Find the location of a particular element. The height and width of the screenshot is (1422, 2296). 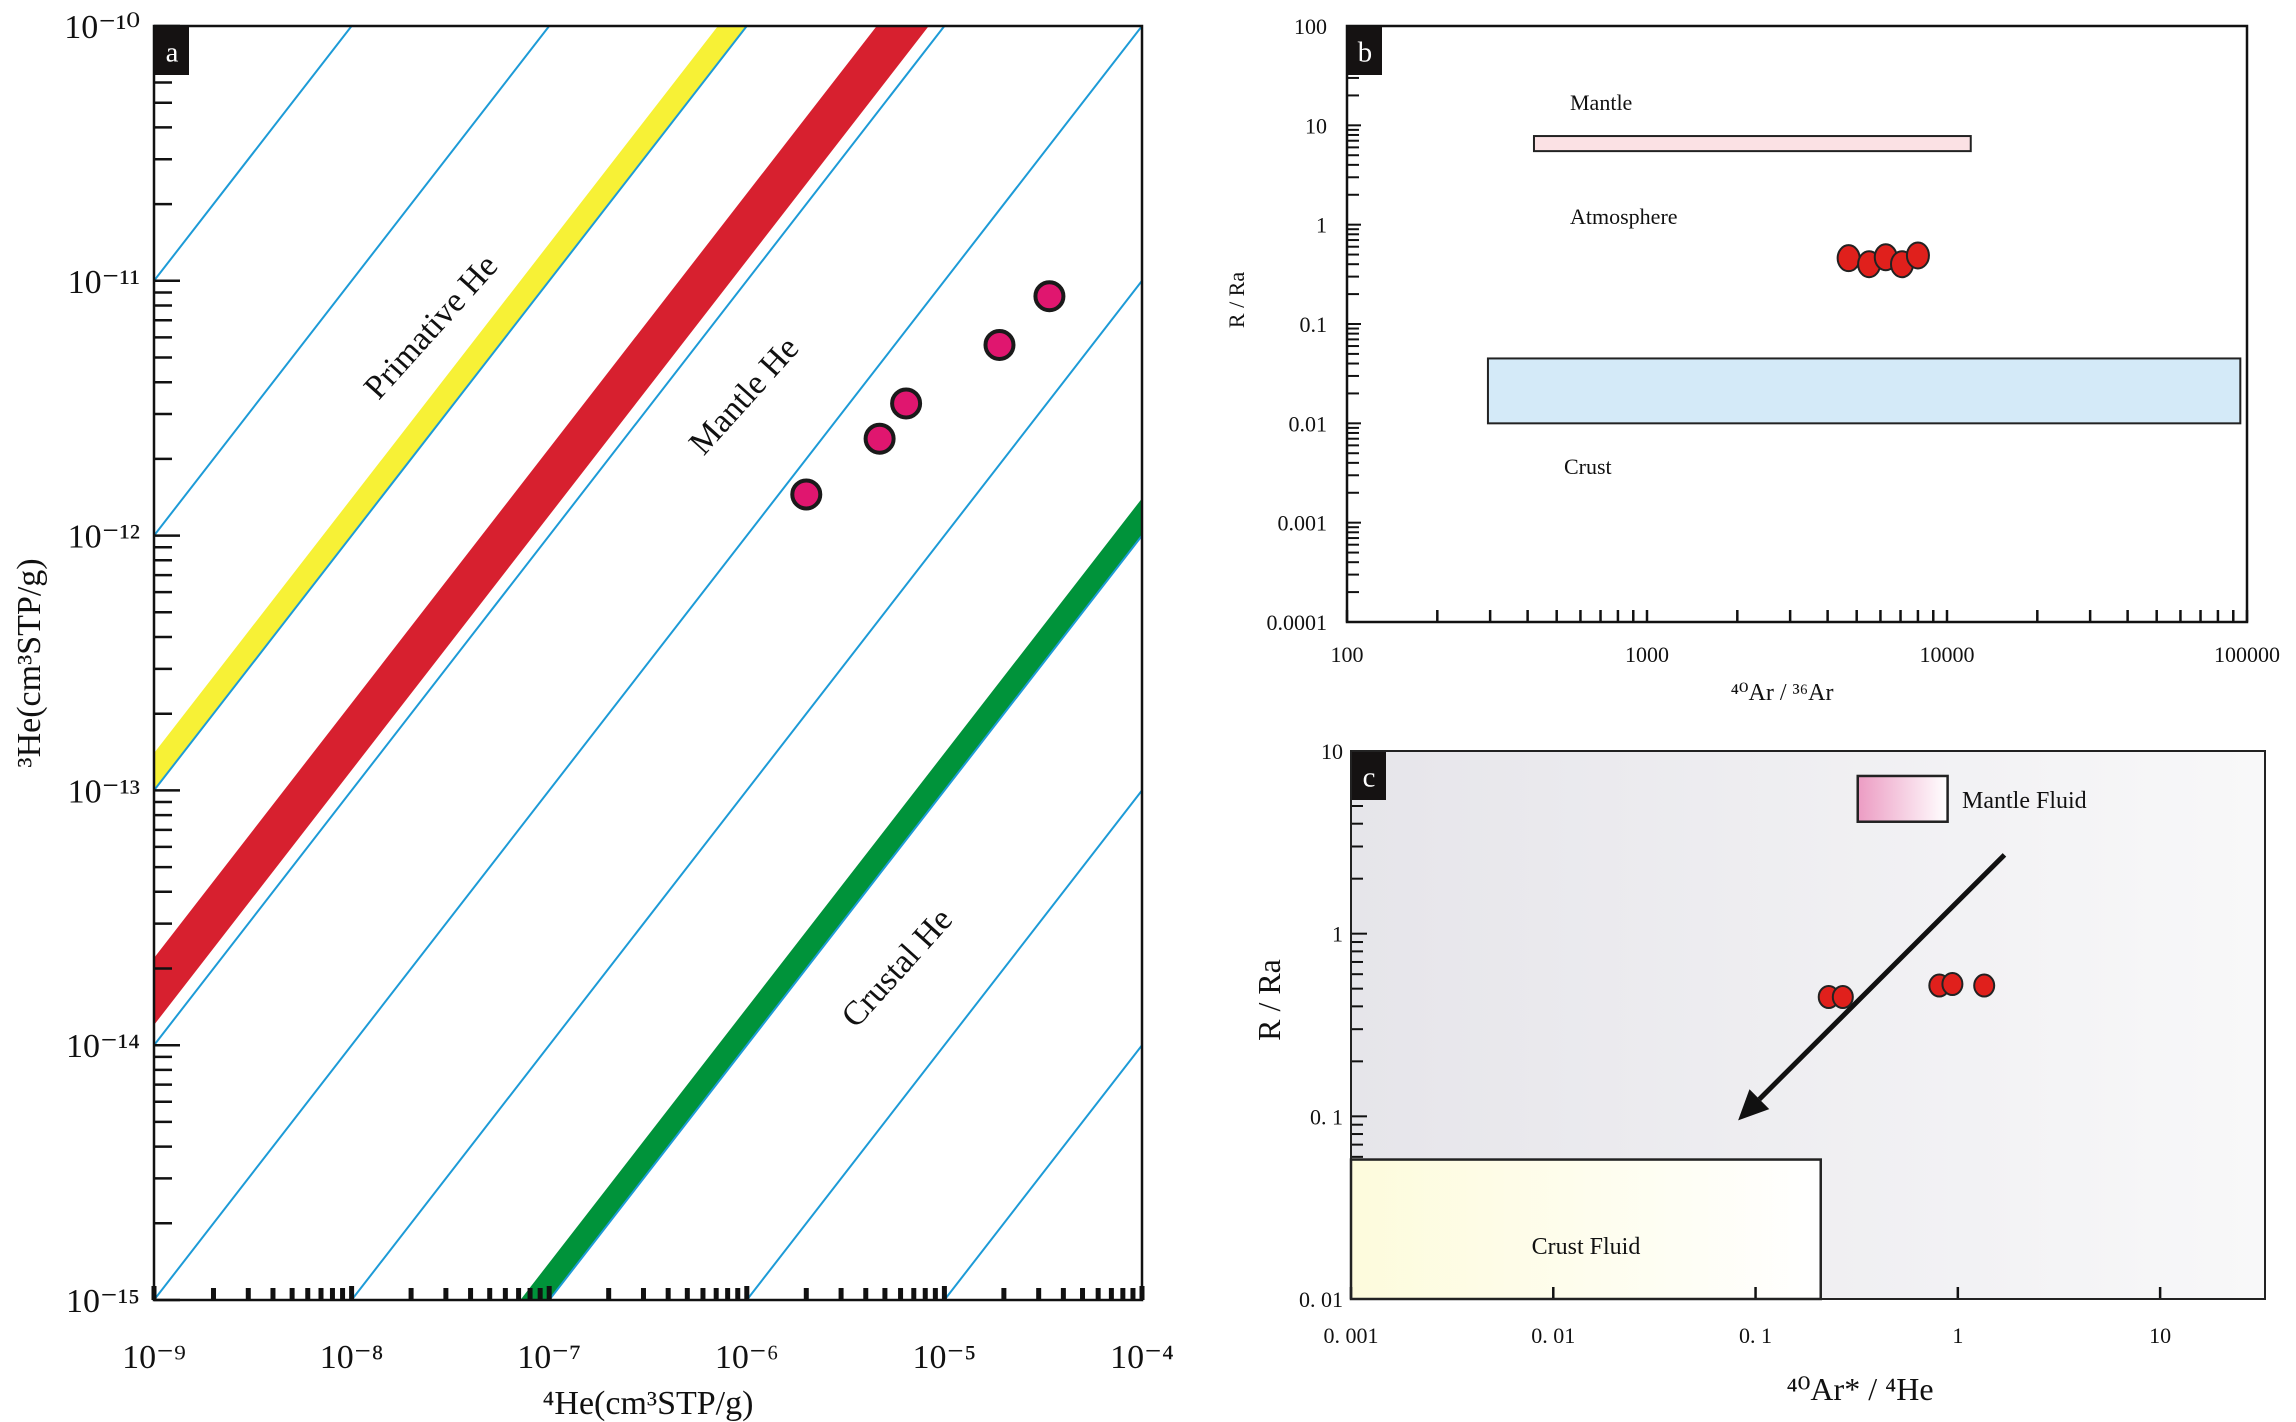

panel-letter-c: c is located at coordinates (1369, 778).